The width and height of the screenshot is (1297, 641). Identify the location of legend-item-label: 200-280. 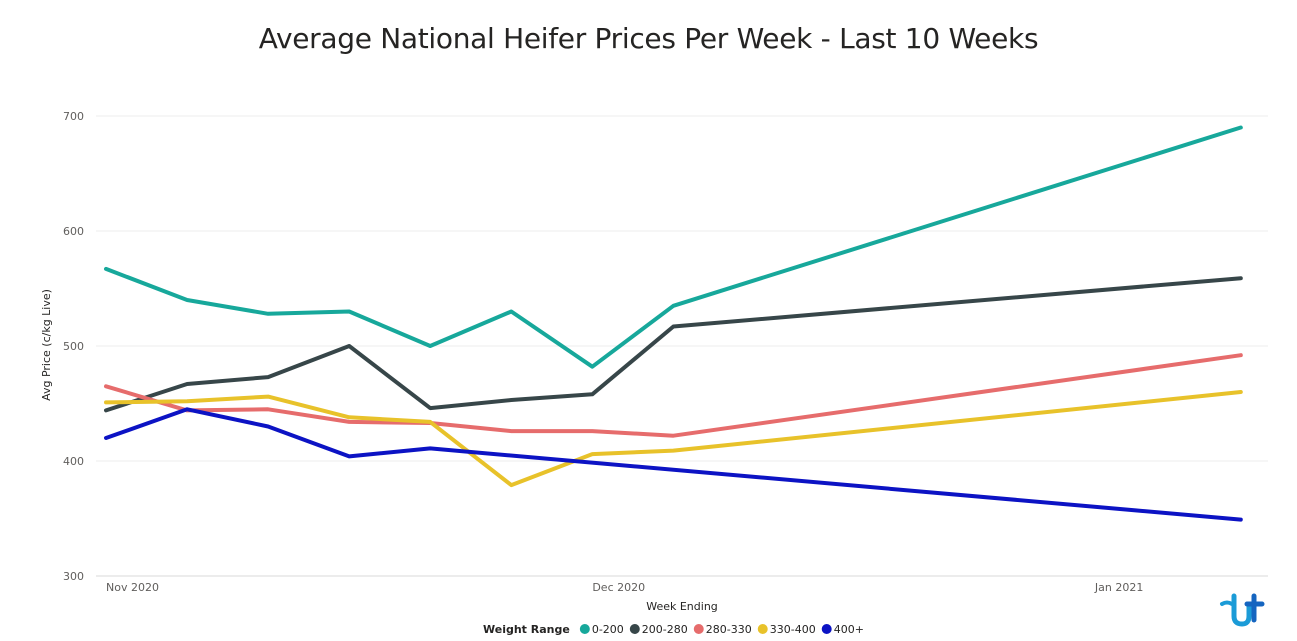
(665, 629).